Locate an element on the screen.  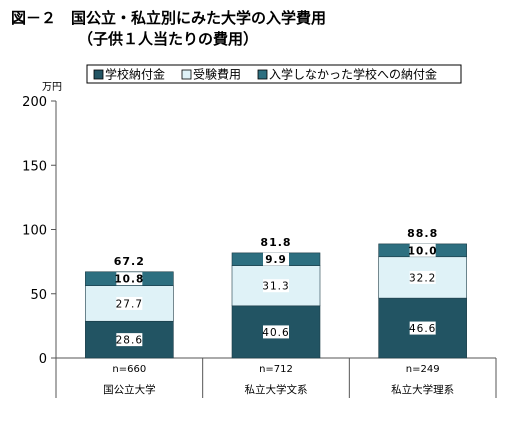
value-label: 28.6 is located at coordinates (129, 341).